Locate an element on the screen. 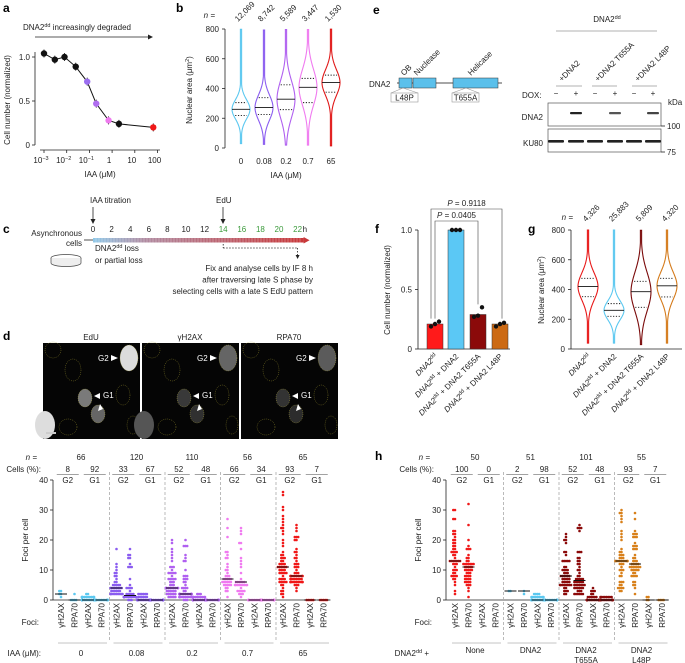 This screenshot has width=685, height=663. x-tick-label: 0 is located at coordinates (241, 161).